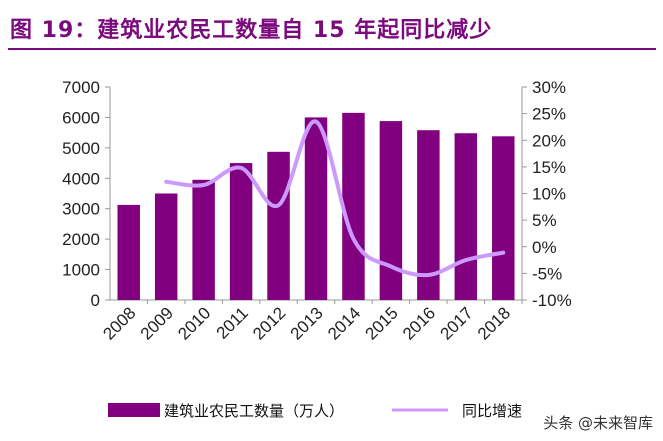 This screenshot has height=441, width=663. Describe the element at coordinates (382, 323) in the screenshot. I see `x-tick-label: 2015` at that location.